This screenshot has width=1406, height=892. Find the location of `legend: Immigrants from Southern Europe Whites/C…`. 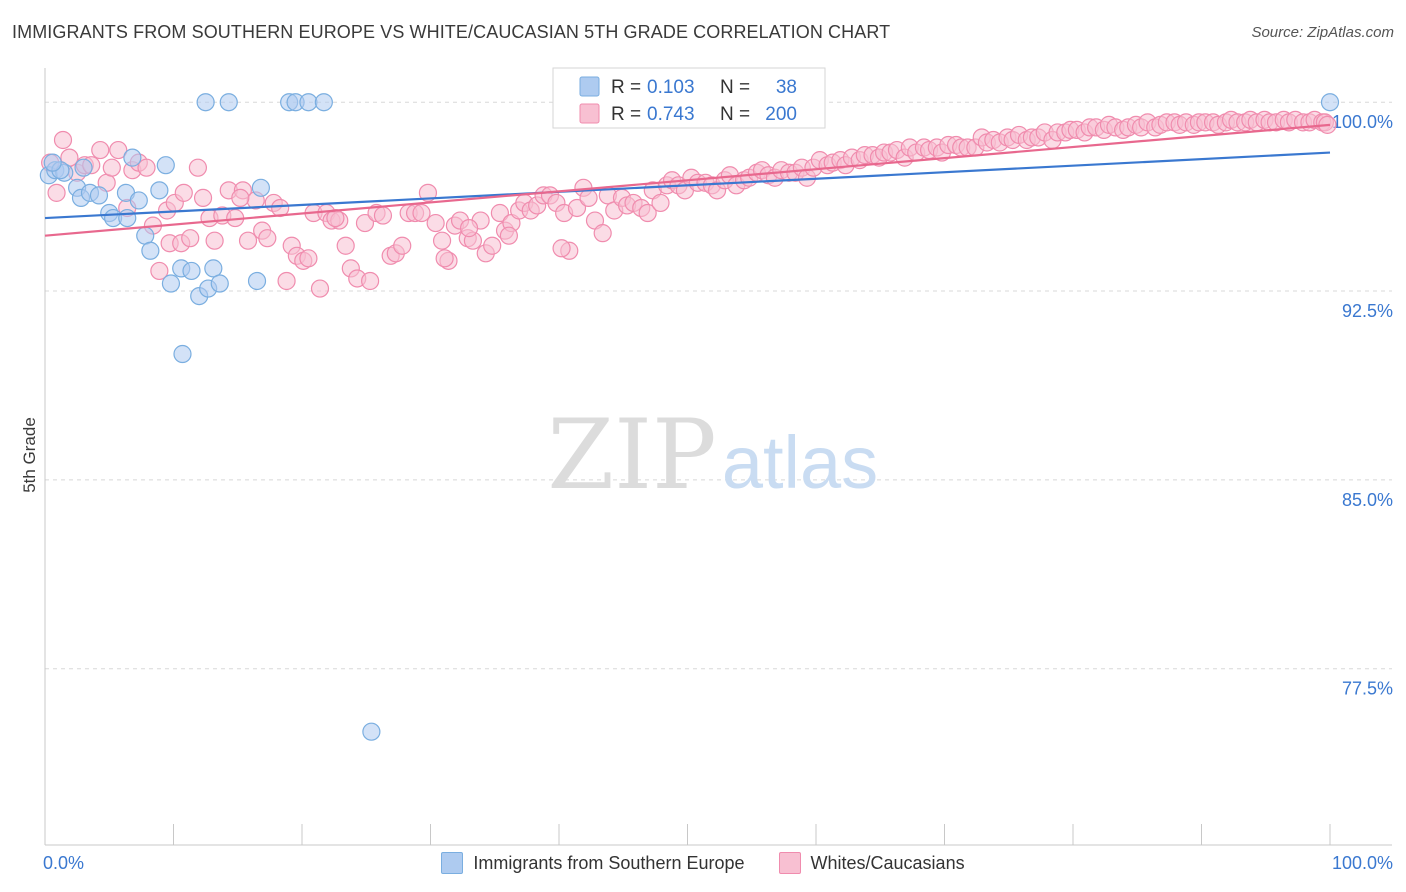

legend: Immigrants from Southern Europe Whites/C… is located at coordinates (703, 863).